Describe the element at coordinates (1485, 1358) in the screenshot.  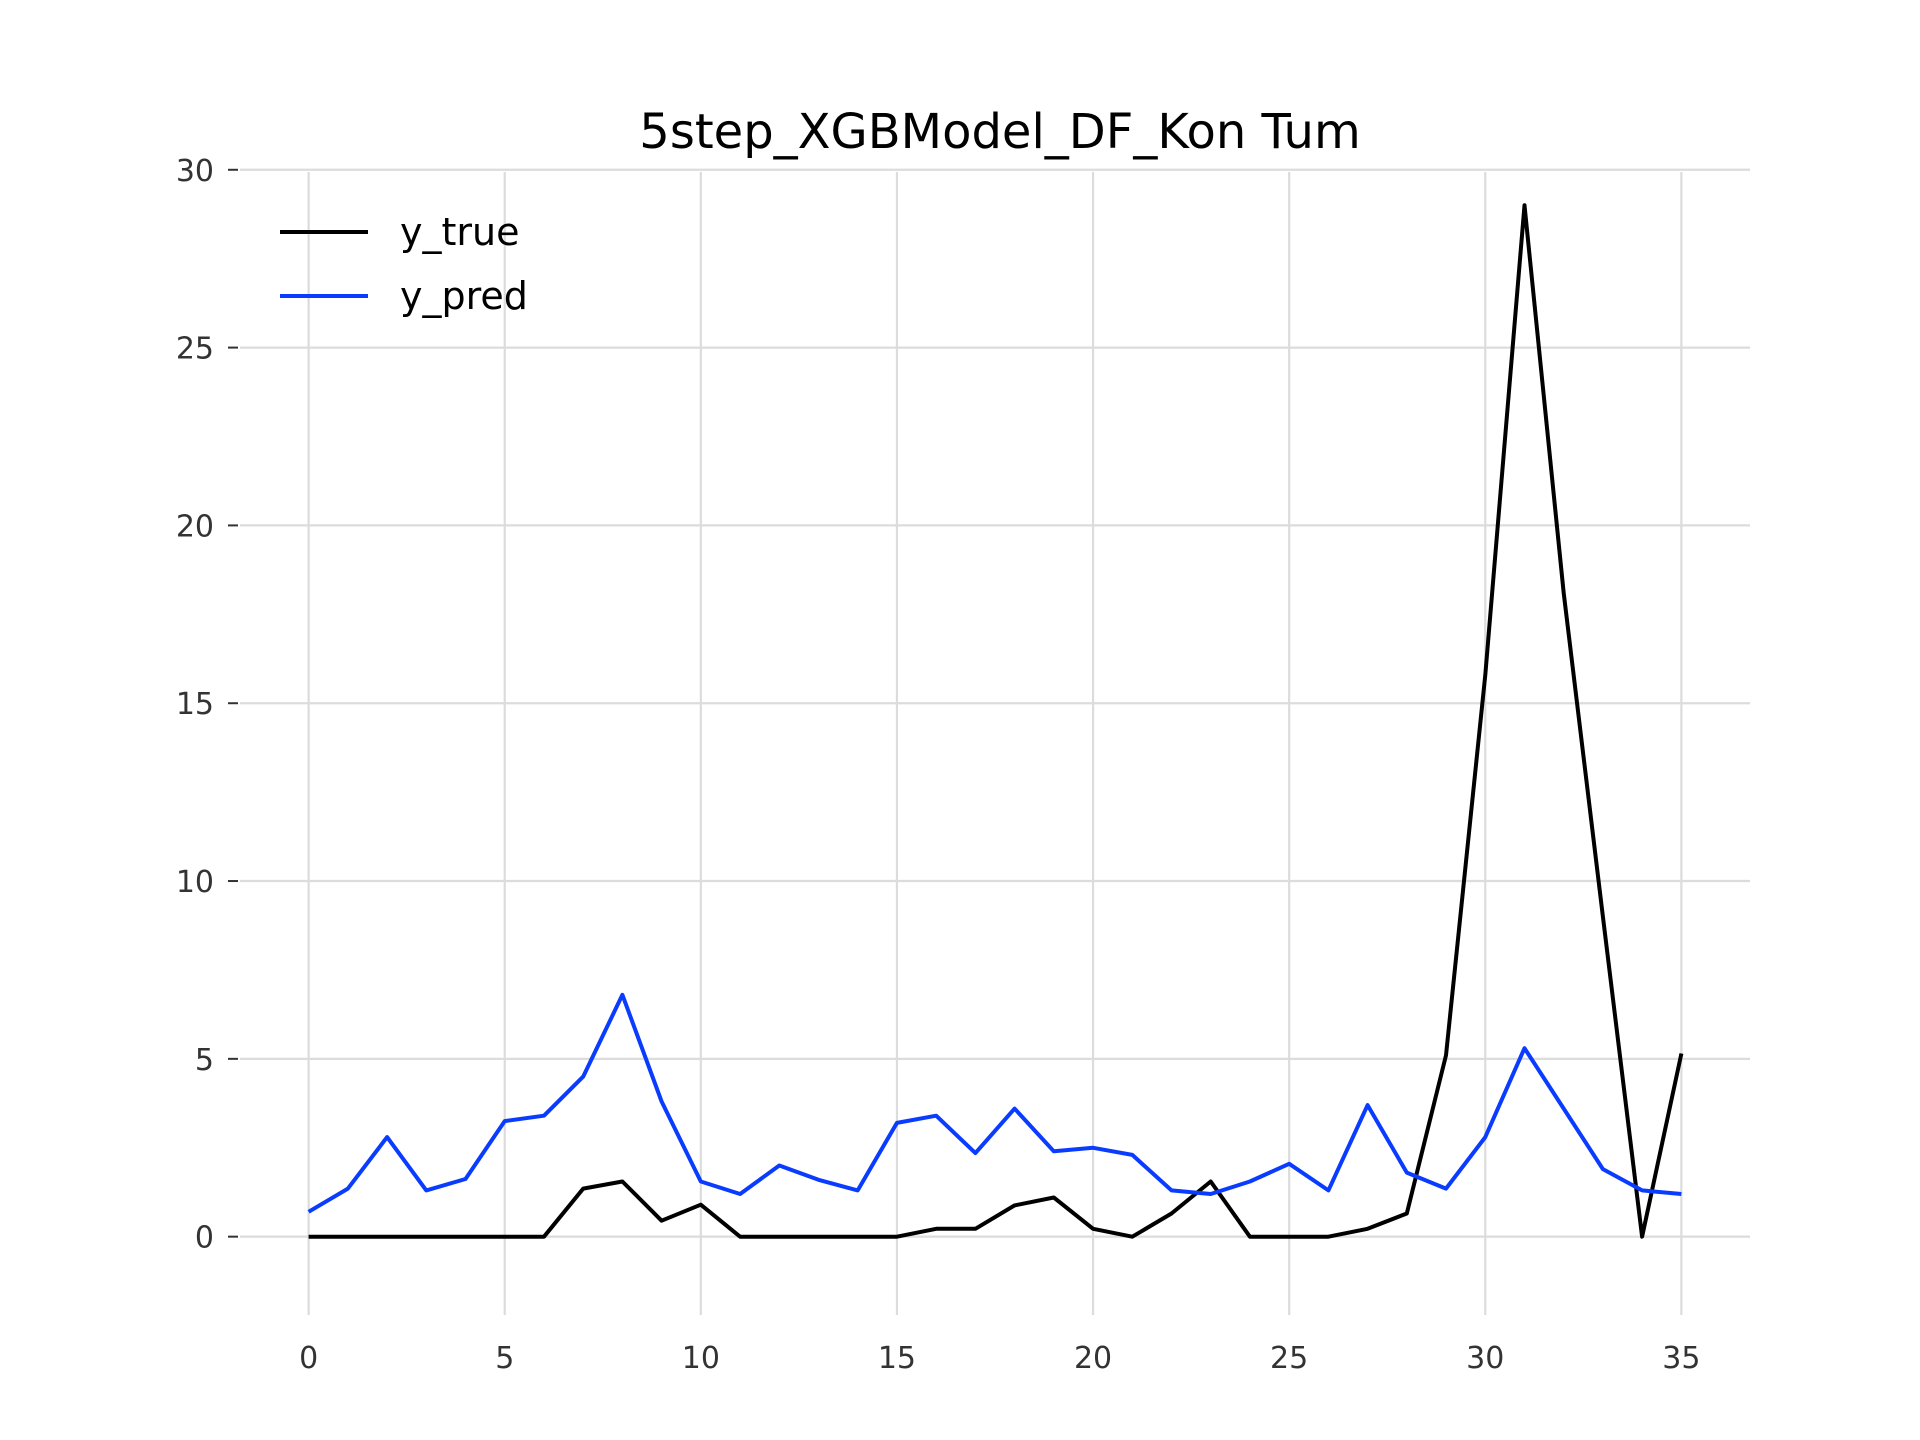
I see `x-tick-label: 30` at that location.